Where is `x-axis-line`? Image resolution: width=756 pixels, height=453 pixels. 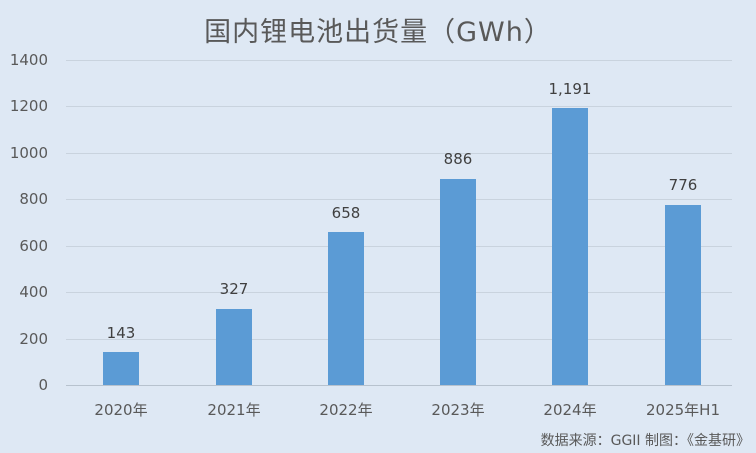 x-axis-line is located at coordinates (399, 385).